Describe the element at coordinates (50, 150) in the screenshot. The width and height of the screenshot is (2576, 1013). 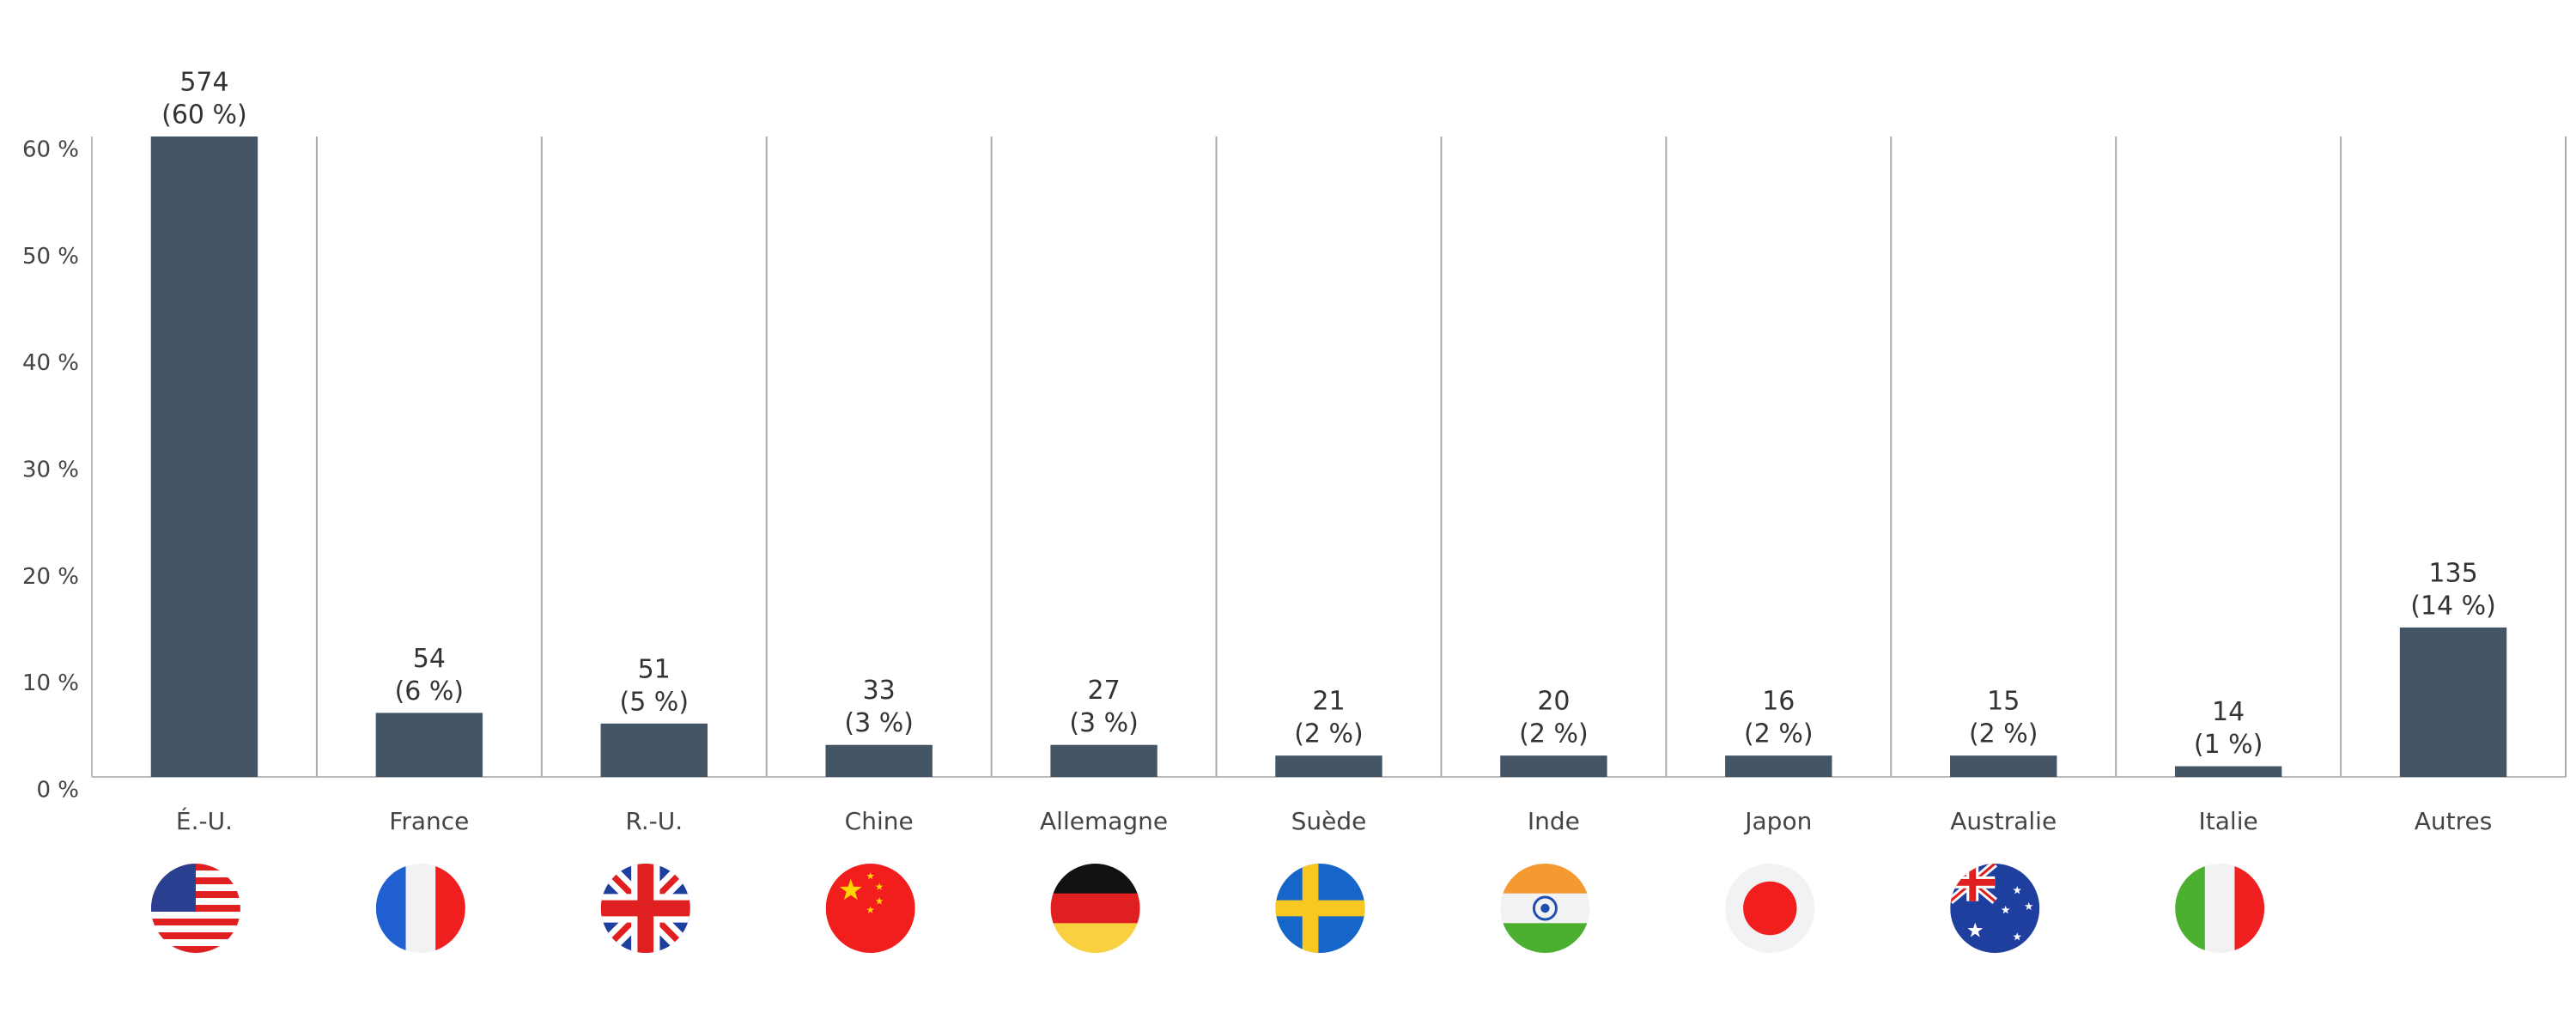
I see `y-tick-label: 60 %` at that location.